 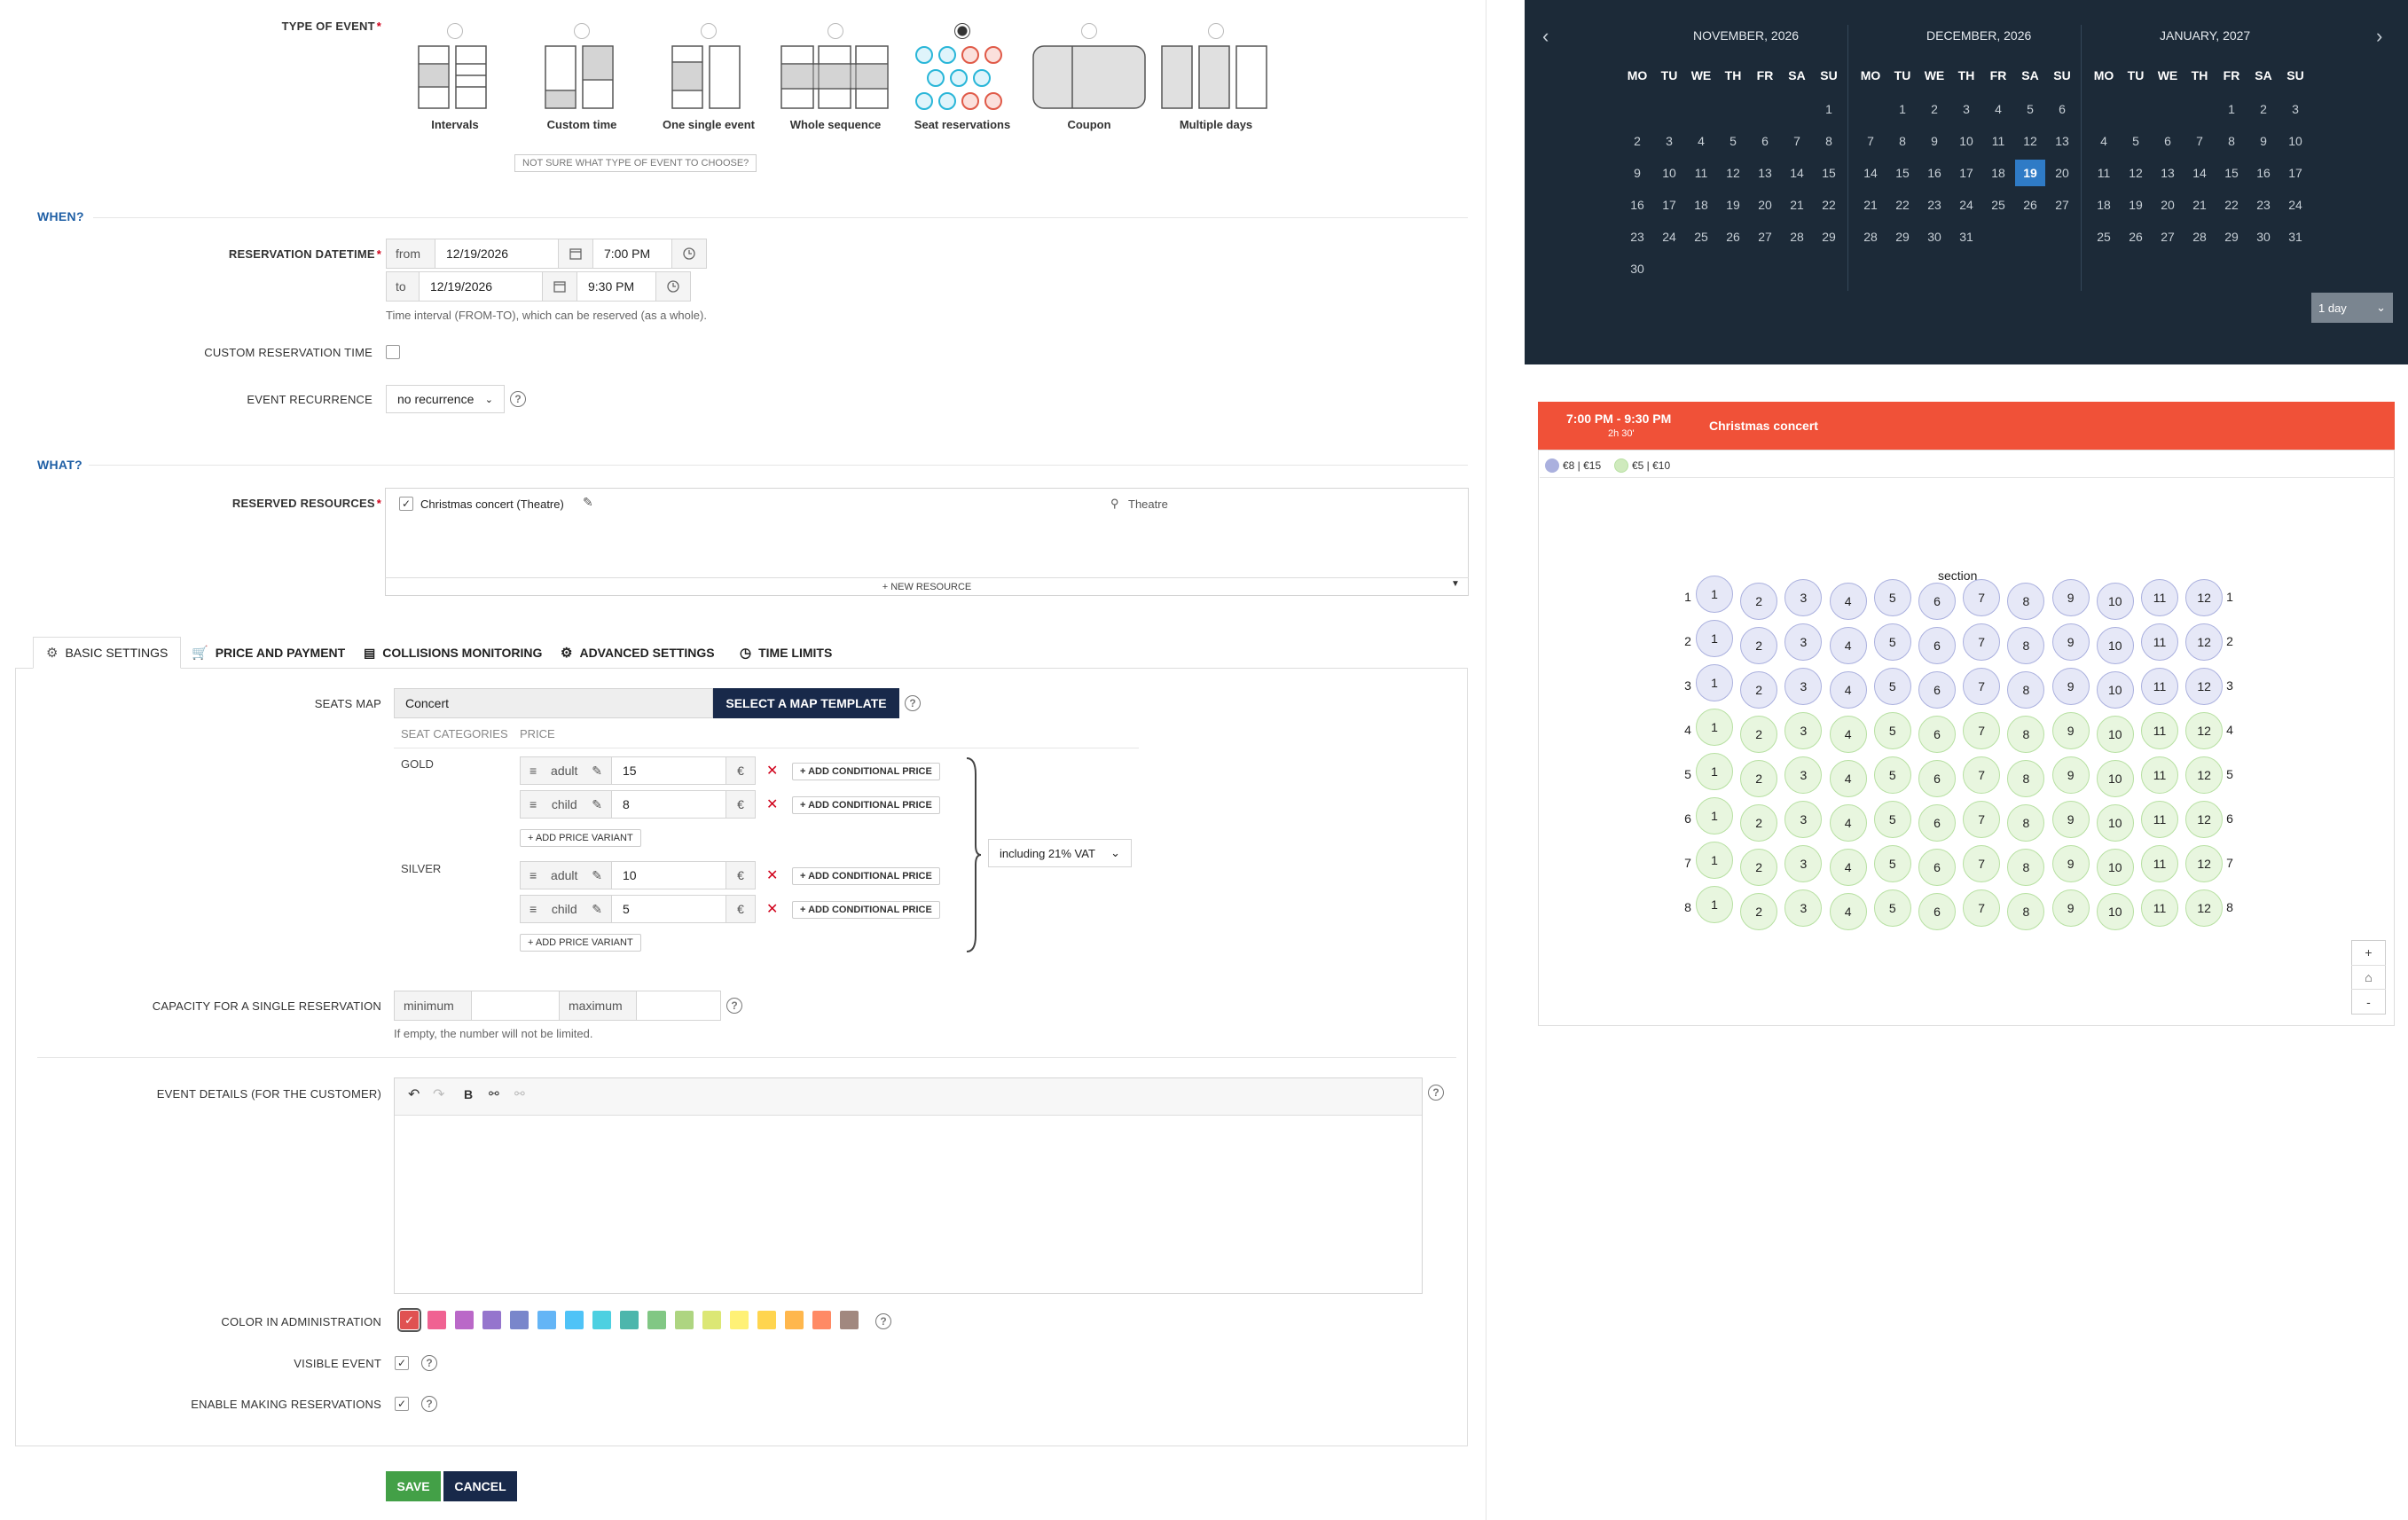 What do you see at coordinates (1871, 141) in the screenshot?
I see `calendar-day: 7` at bounding box center [1871, 141].